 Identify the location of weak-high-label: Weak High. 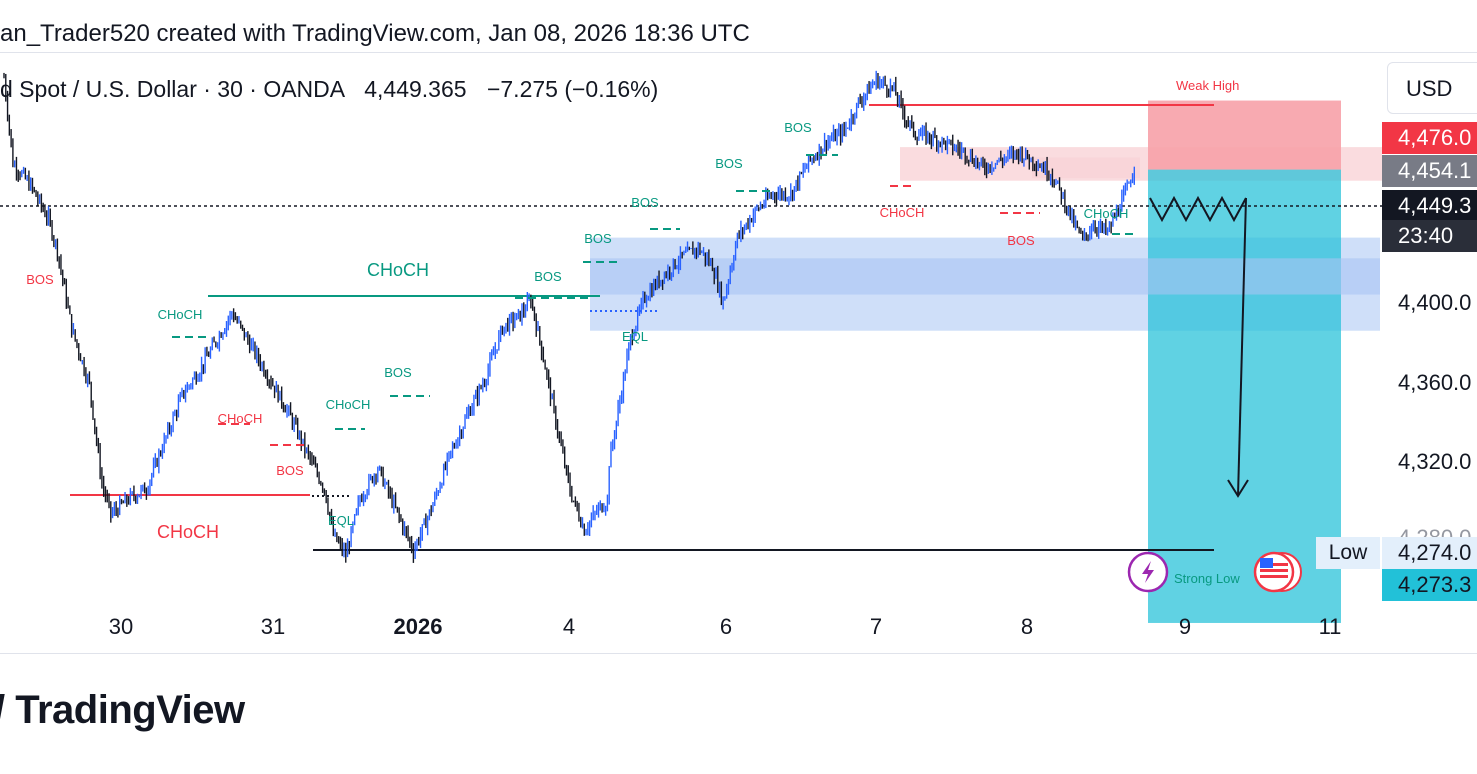
(1207, 85).